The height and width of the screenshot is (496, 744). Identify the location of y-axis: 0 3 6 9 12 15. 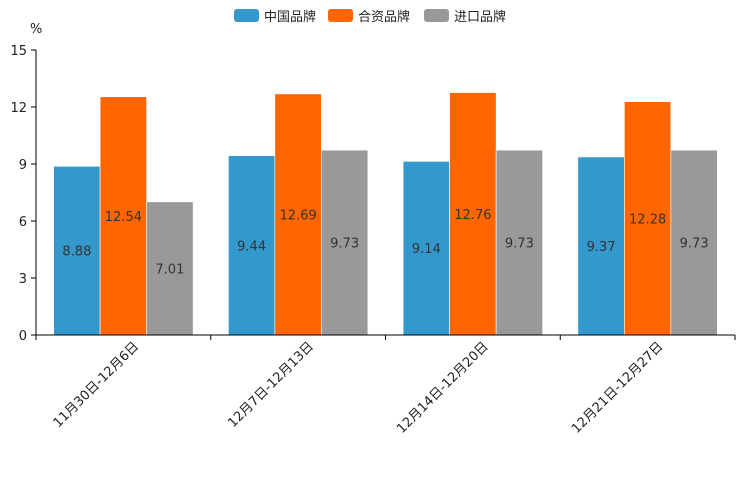
(23, 194).